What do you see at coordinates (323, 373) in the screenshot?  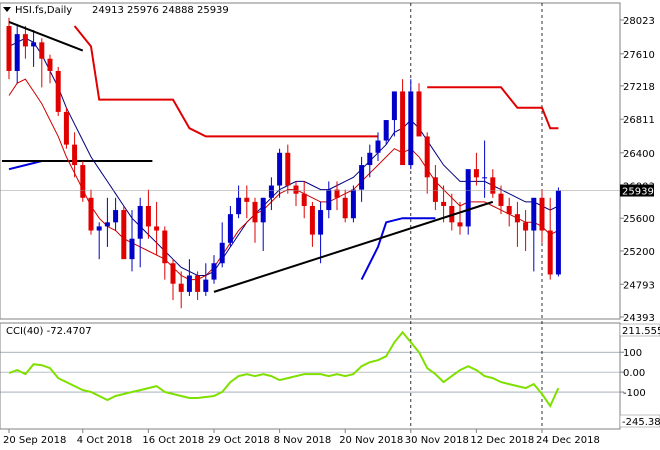 I see `cci-axis: 100 0.00 -100` at bounding box center [323, 373].